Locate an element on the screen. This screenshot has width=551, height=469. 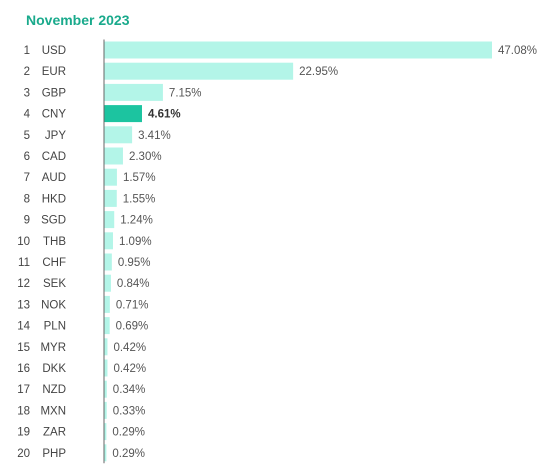
value-label: 0.84% is located at coordinates (133, 284).